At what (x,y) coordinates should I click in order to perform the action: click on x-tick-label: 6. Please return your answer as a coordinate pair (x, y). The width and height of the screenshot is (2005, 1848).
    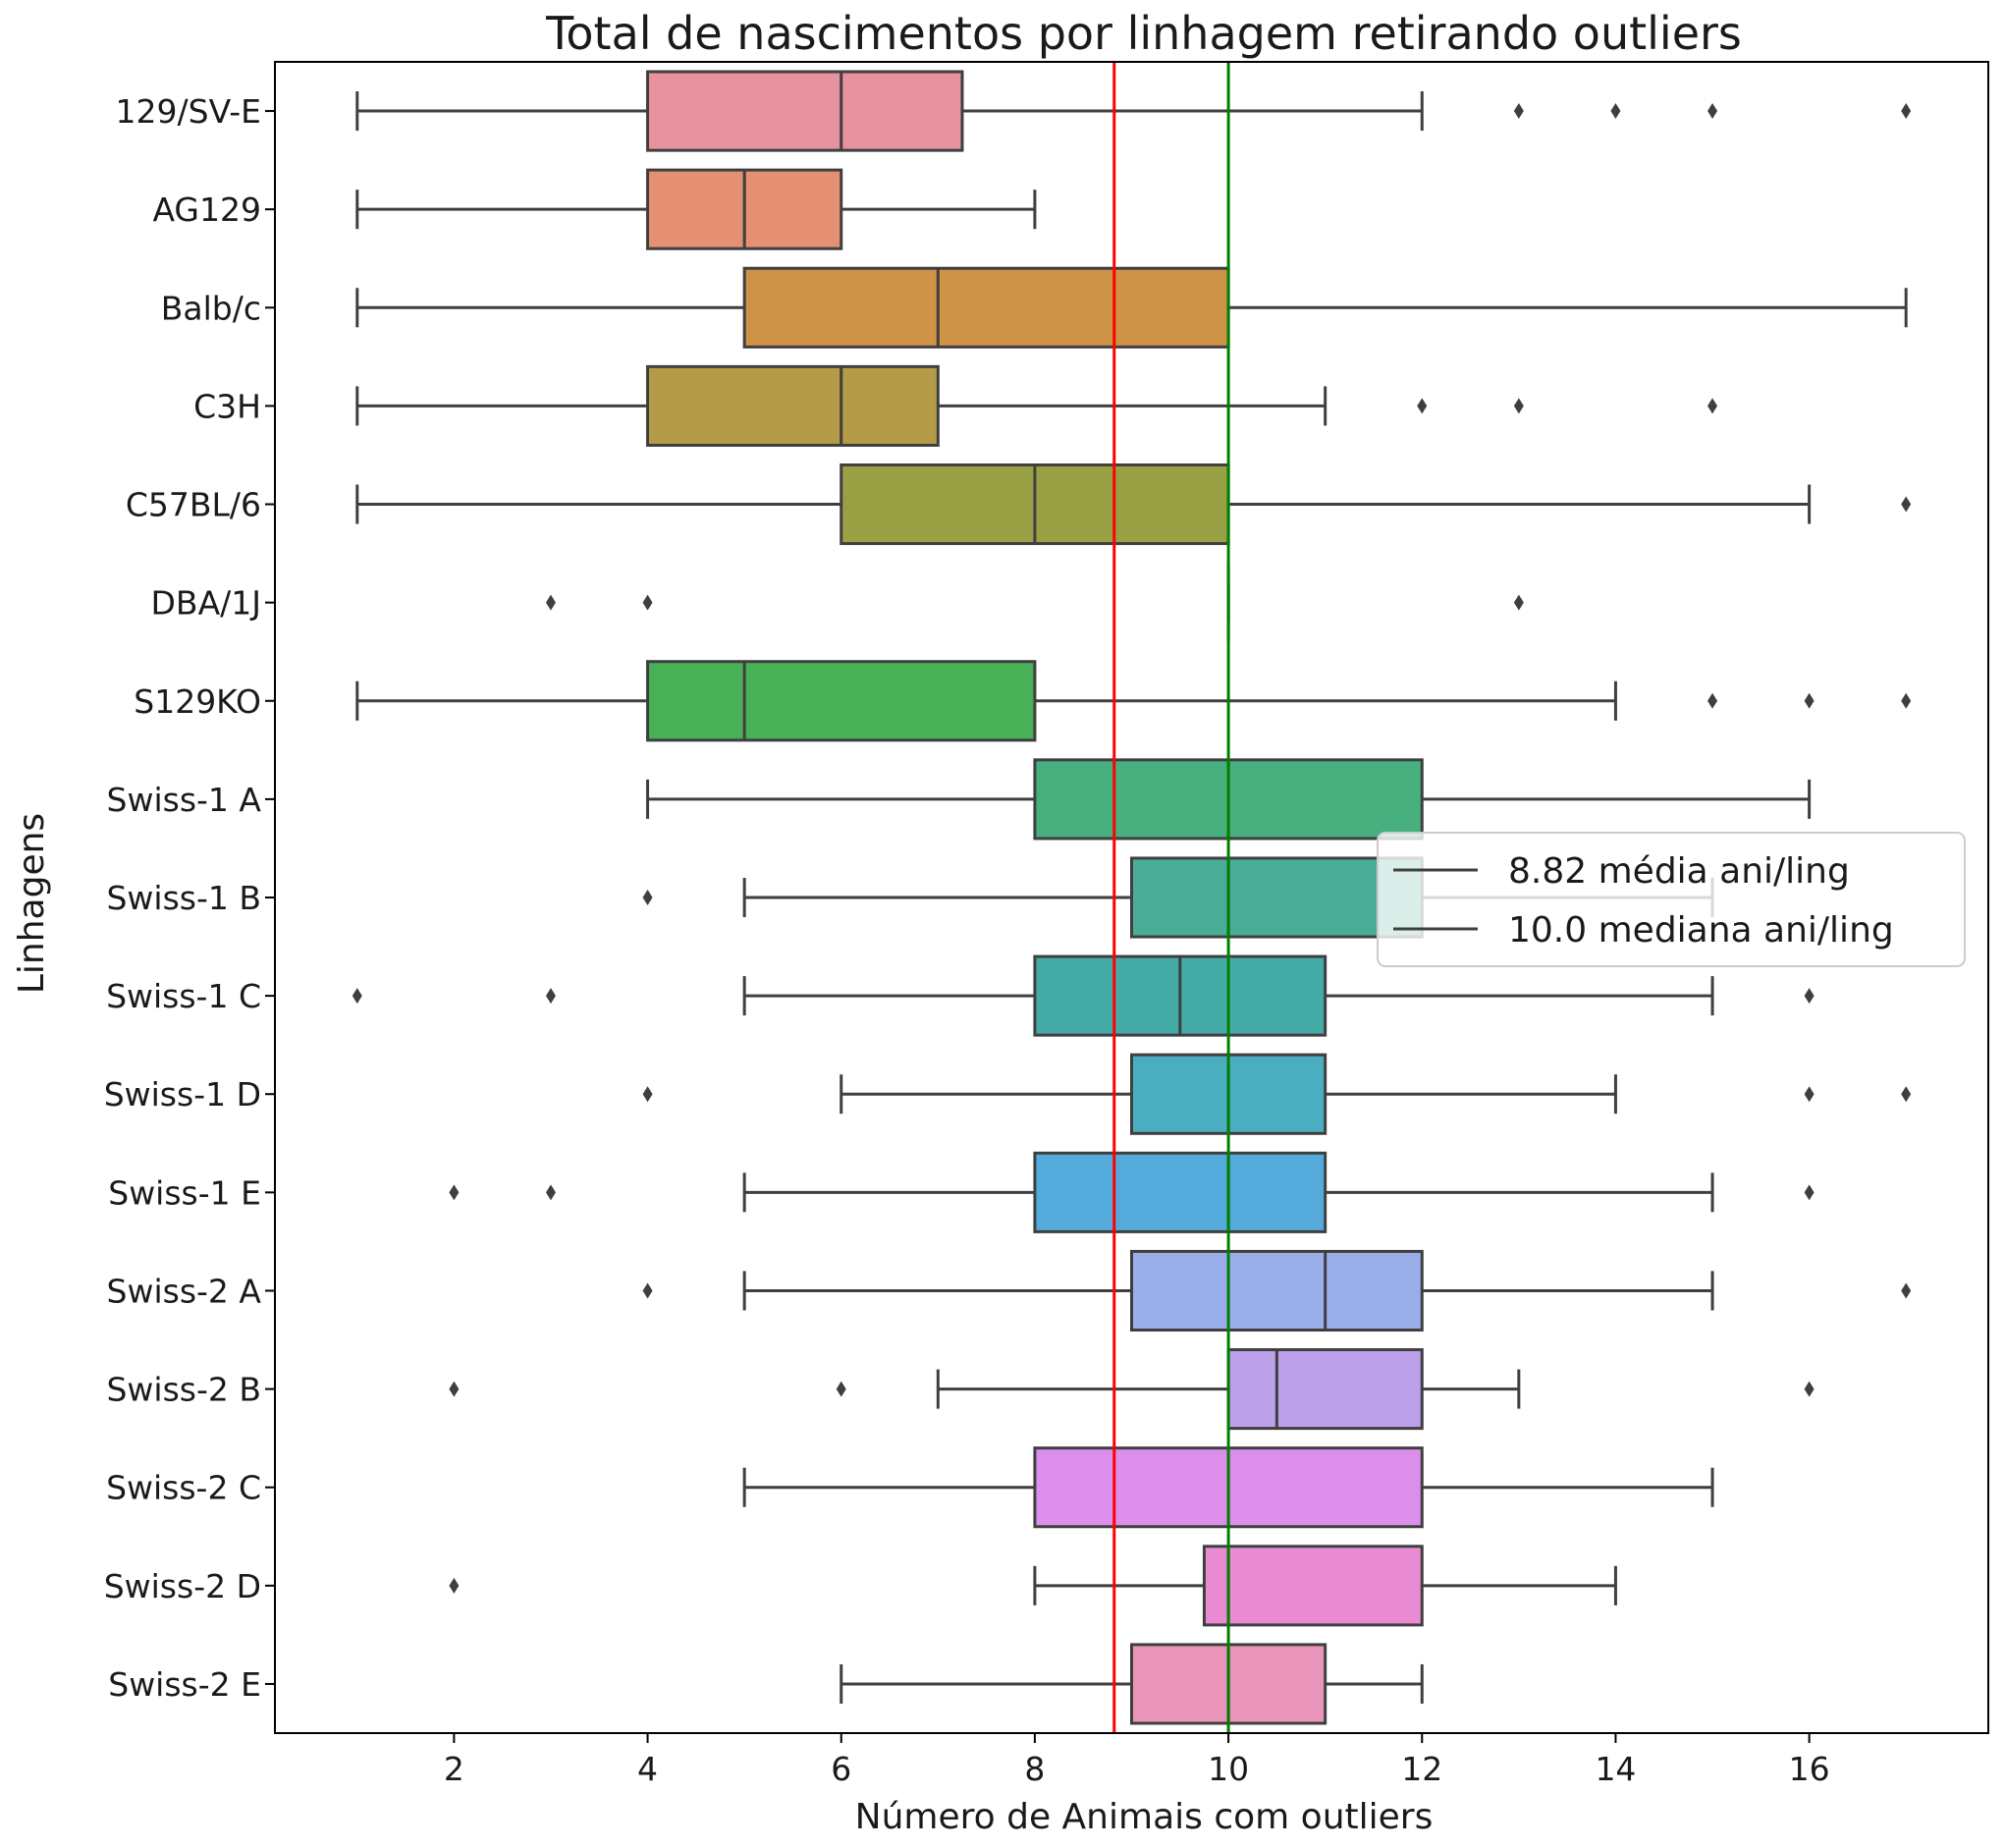
    Looking at the image, I should click on (841, 1769).